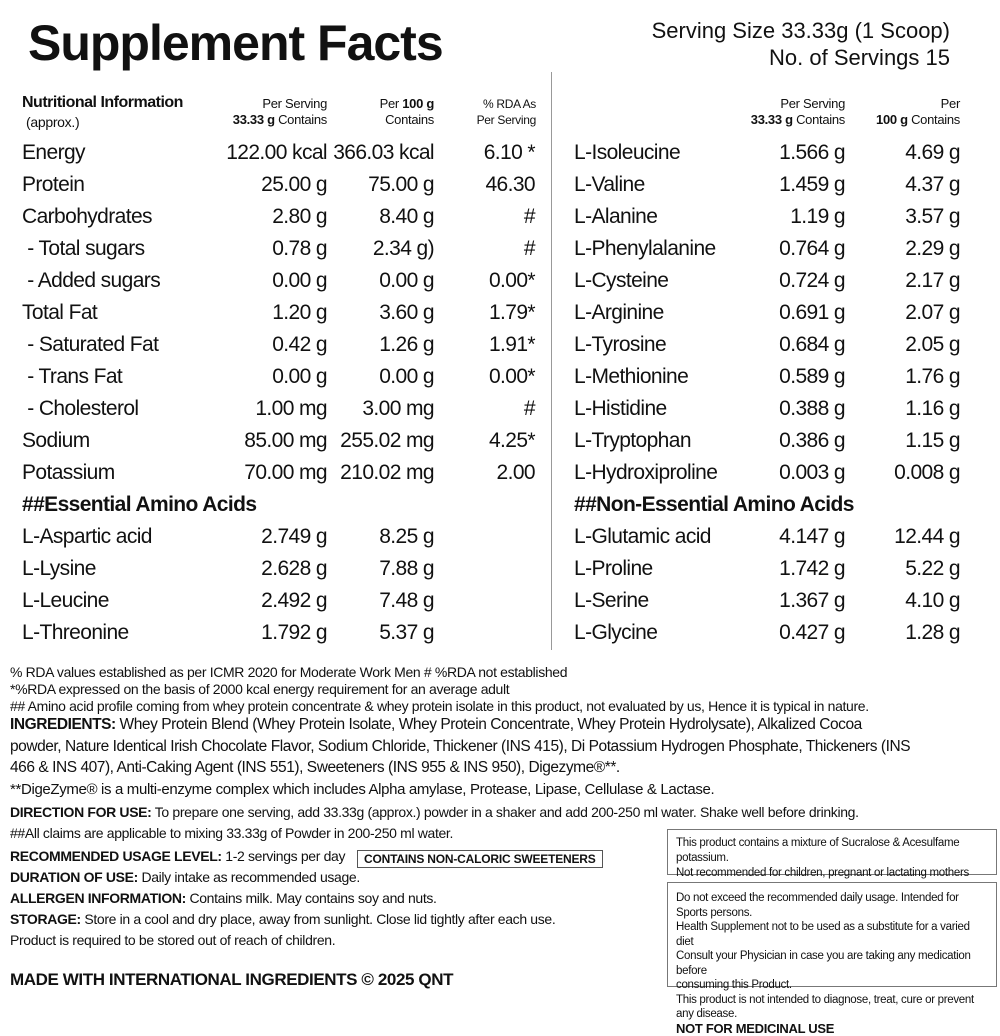 This screenshot has height=1036, width=1000. I want to click on cell-per100: 1.28 g, so click(932, 633).